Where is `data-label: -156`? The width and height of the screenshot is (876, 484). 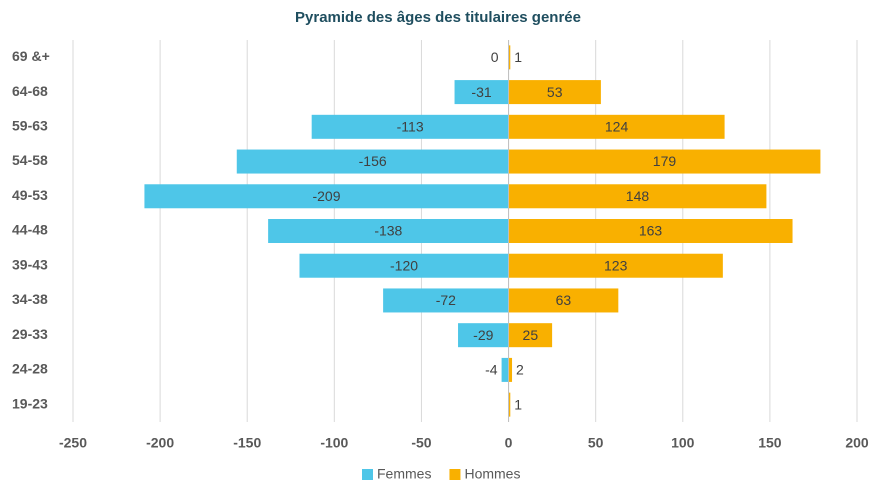
data-label: -156 is located at coordinates (373, 161).